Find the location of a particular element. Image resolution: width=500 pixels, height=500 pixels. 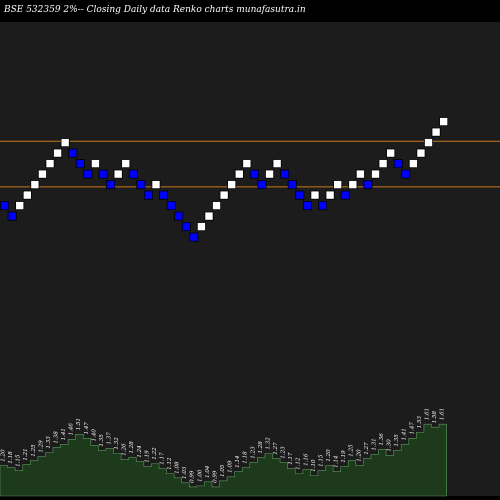

volume-label-24: 1.03 is located at coordinates (185, 472).